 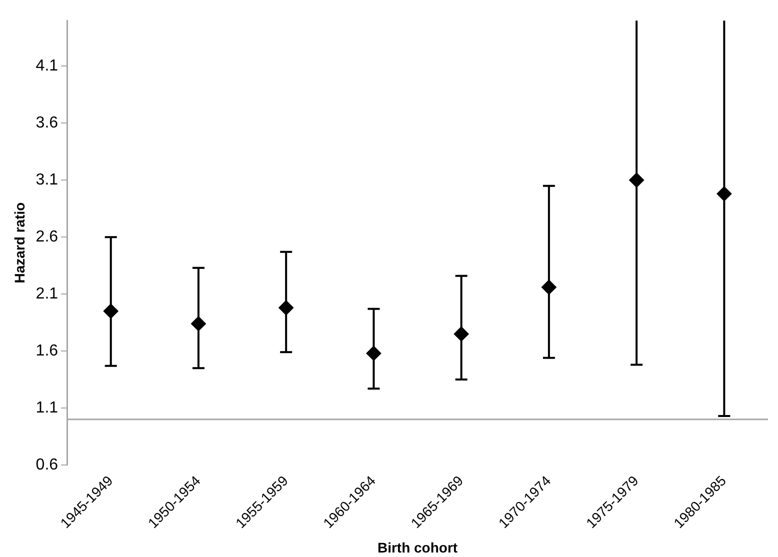 I want to click on x-axis-title: Birth cohort, so click(x=417, y=547).